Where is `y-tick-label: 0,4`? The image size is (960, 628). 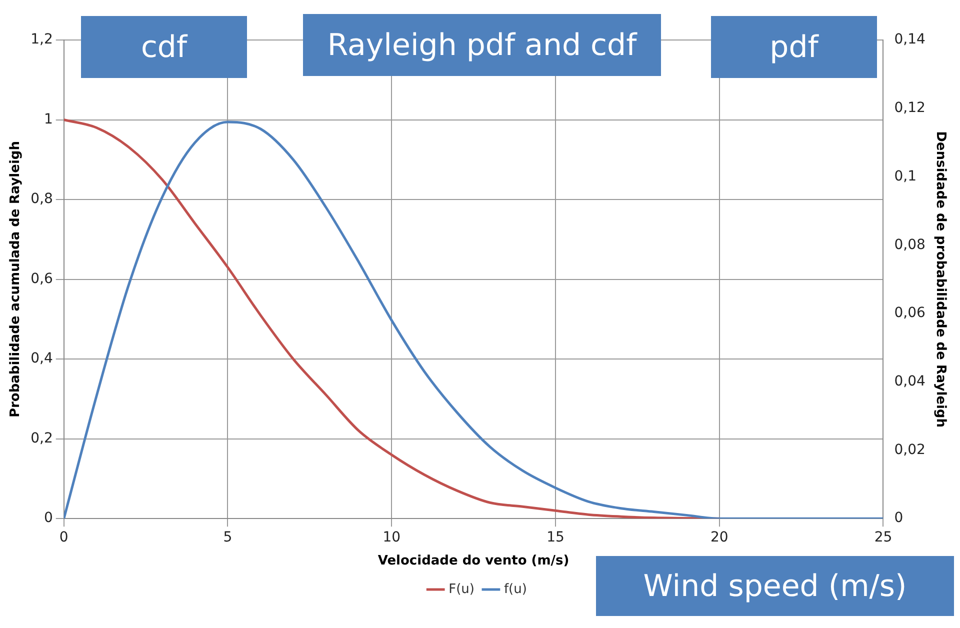 y-tick-label: 0,4 is located at coordinates (41, 358).